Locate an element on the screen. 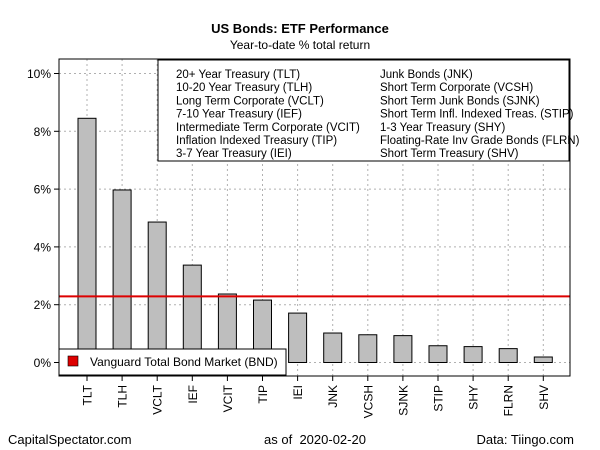 Image resolution: width=600 pixels, height=450 pixels. y-tick-label: 4% is located at coordinates (43, 247).